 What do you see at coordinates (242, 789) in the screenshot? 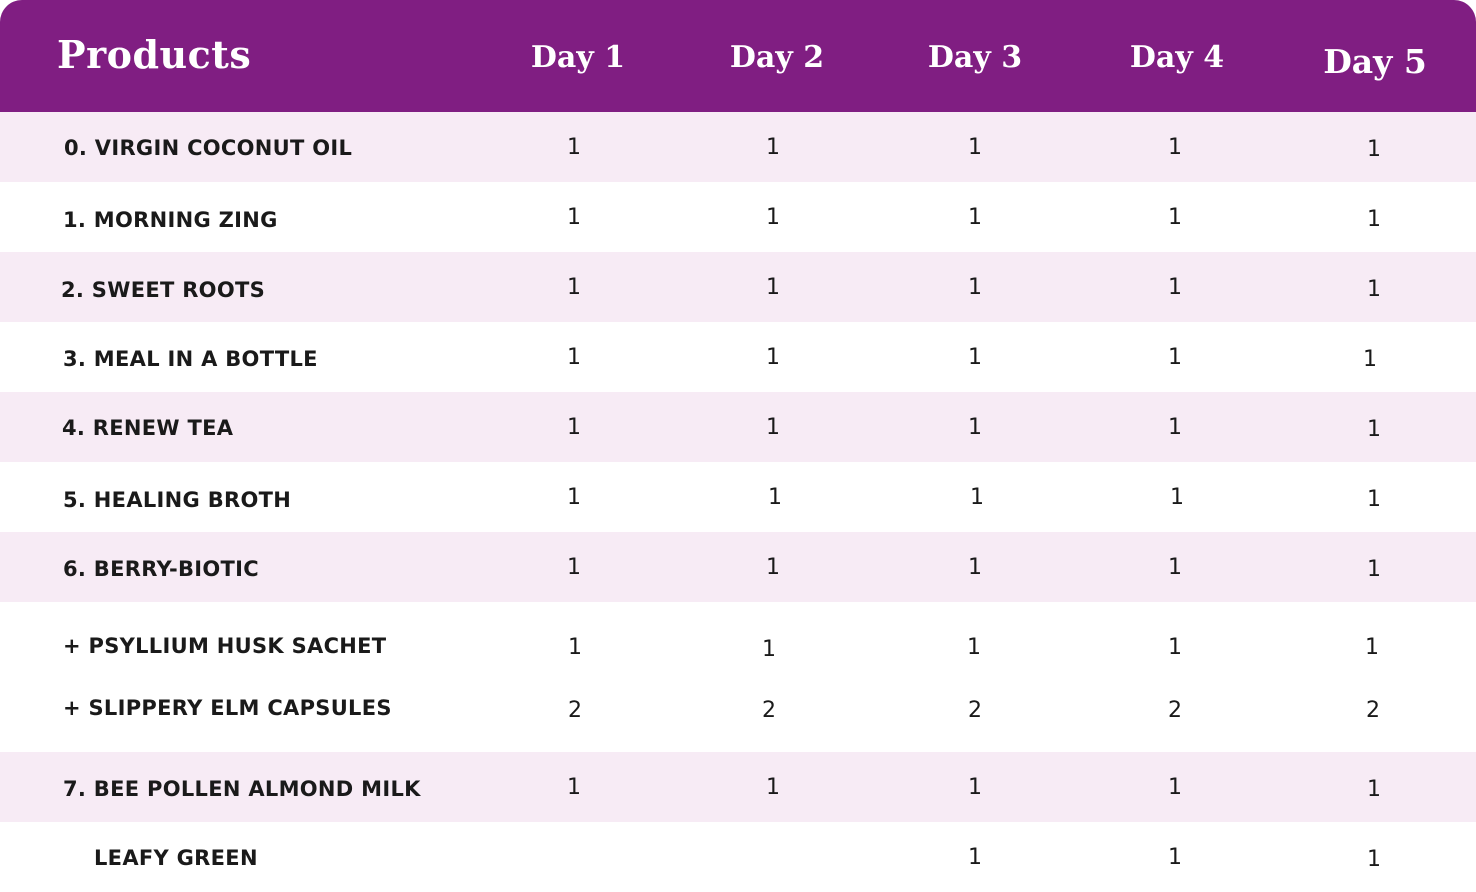
I see `product-label: 7. BEE POLLEN ALMOND MILK` at bounding box center [242, 789].